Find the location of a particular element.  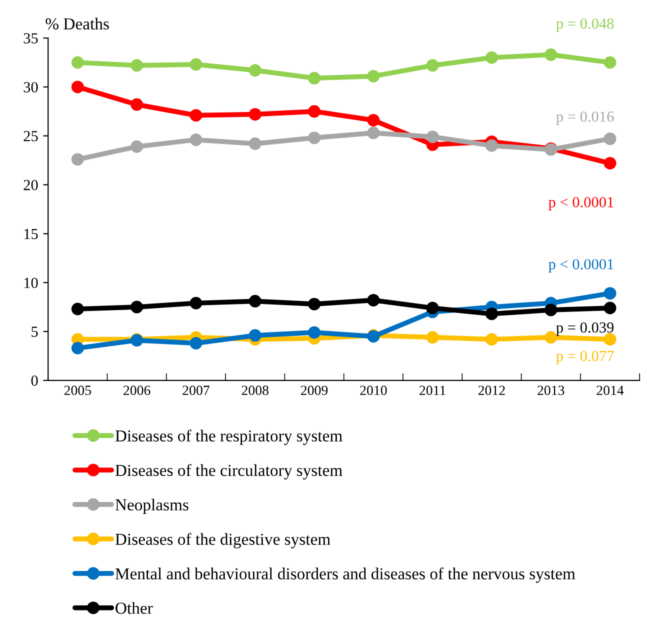

y-tick-label: 15 is located at coordinates (31, 234).